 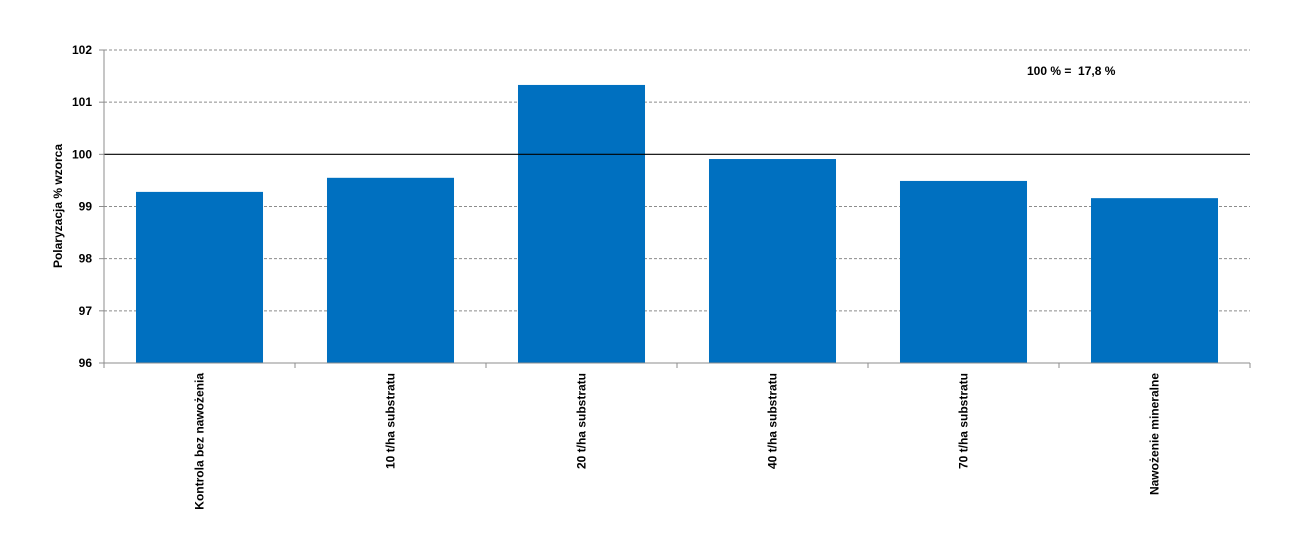 I want to click on y-tick-label: 96, so click(x=86, y=363).